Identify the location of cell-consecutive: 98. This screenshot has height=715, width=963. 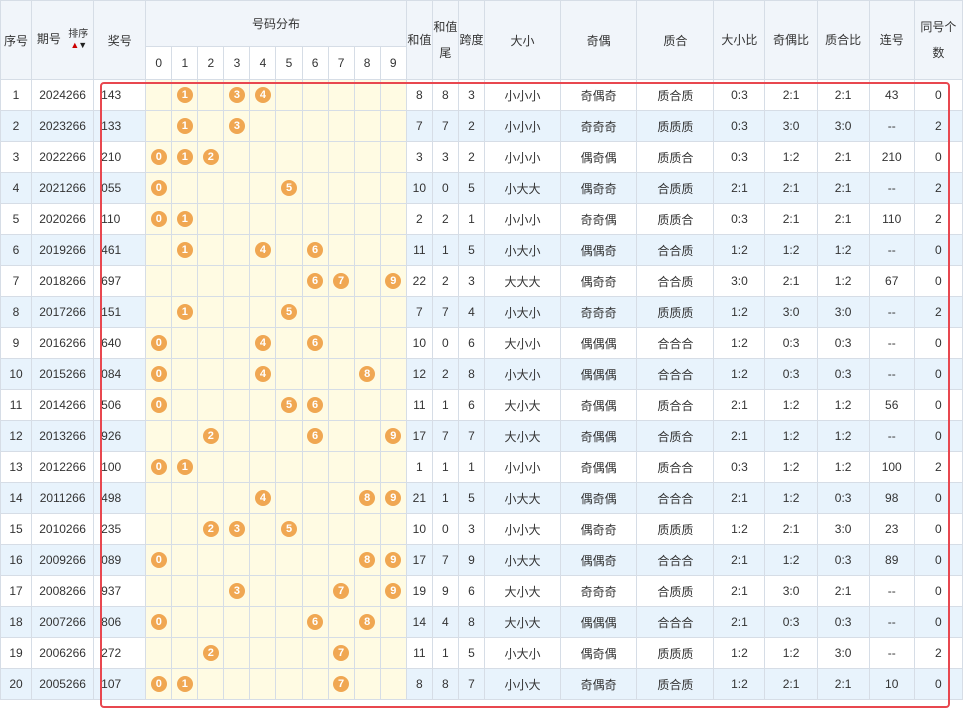
(891, 498).